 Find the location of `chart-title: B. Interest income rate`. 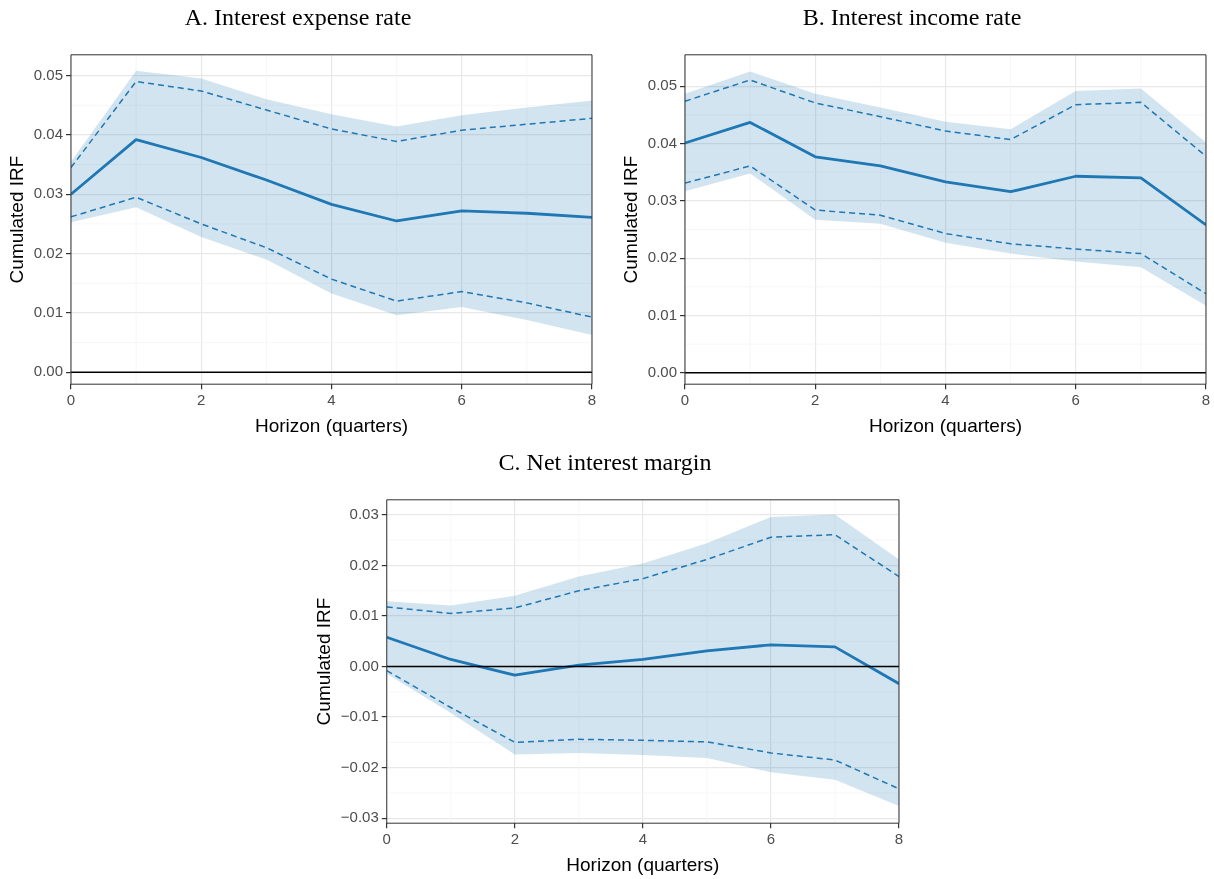

chart-title: B. Interest income rate is located at coordinates (912, 16).